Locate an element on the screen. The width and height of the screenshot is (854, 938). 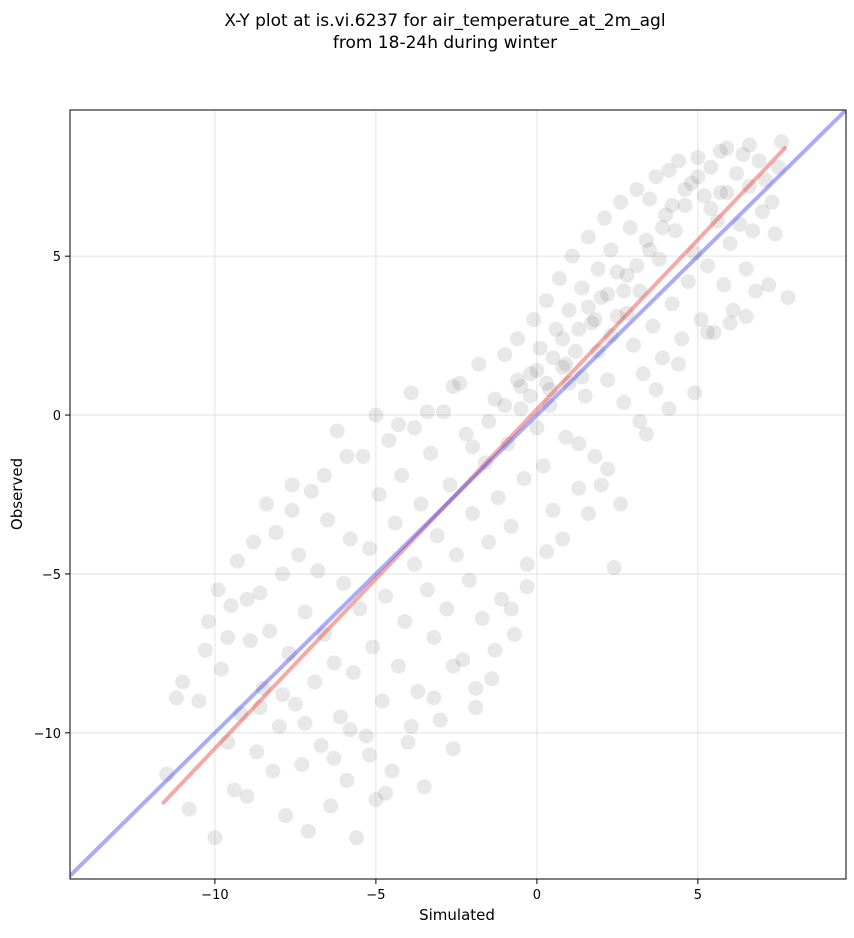
y-tick-label-2: 0 is located at coordinates (57, 416).